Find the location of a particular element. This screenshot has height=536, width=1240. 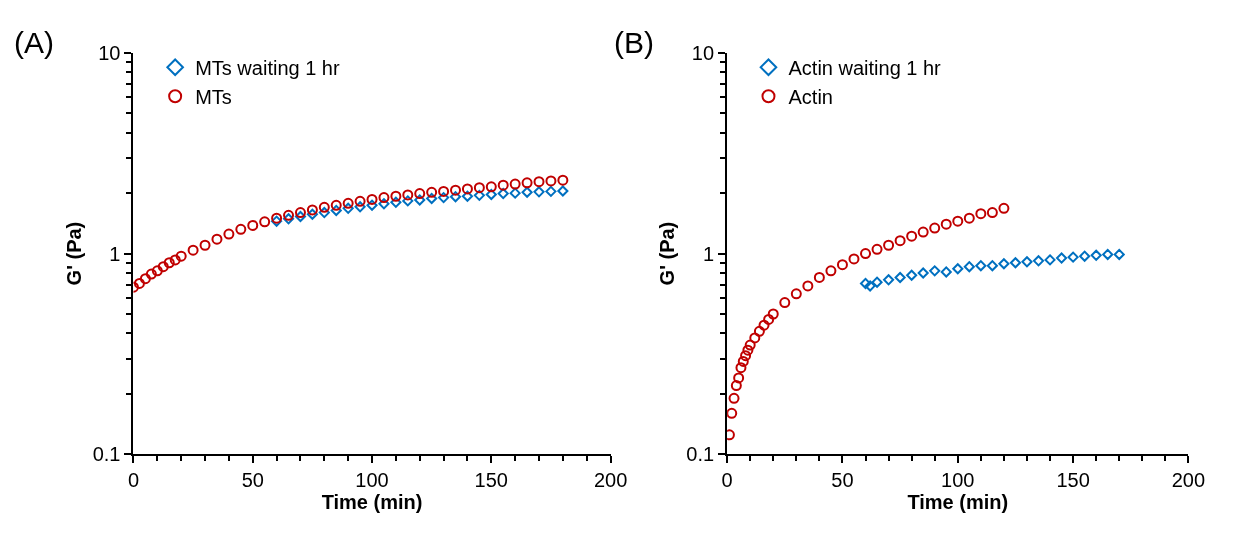

y-tick-label: 10 is located at coordinates (109, 52).